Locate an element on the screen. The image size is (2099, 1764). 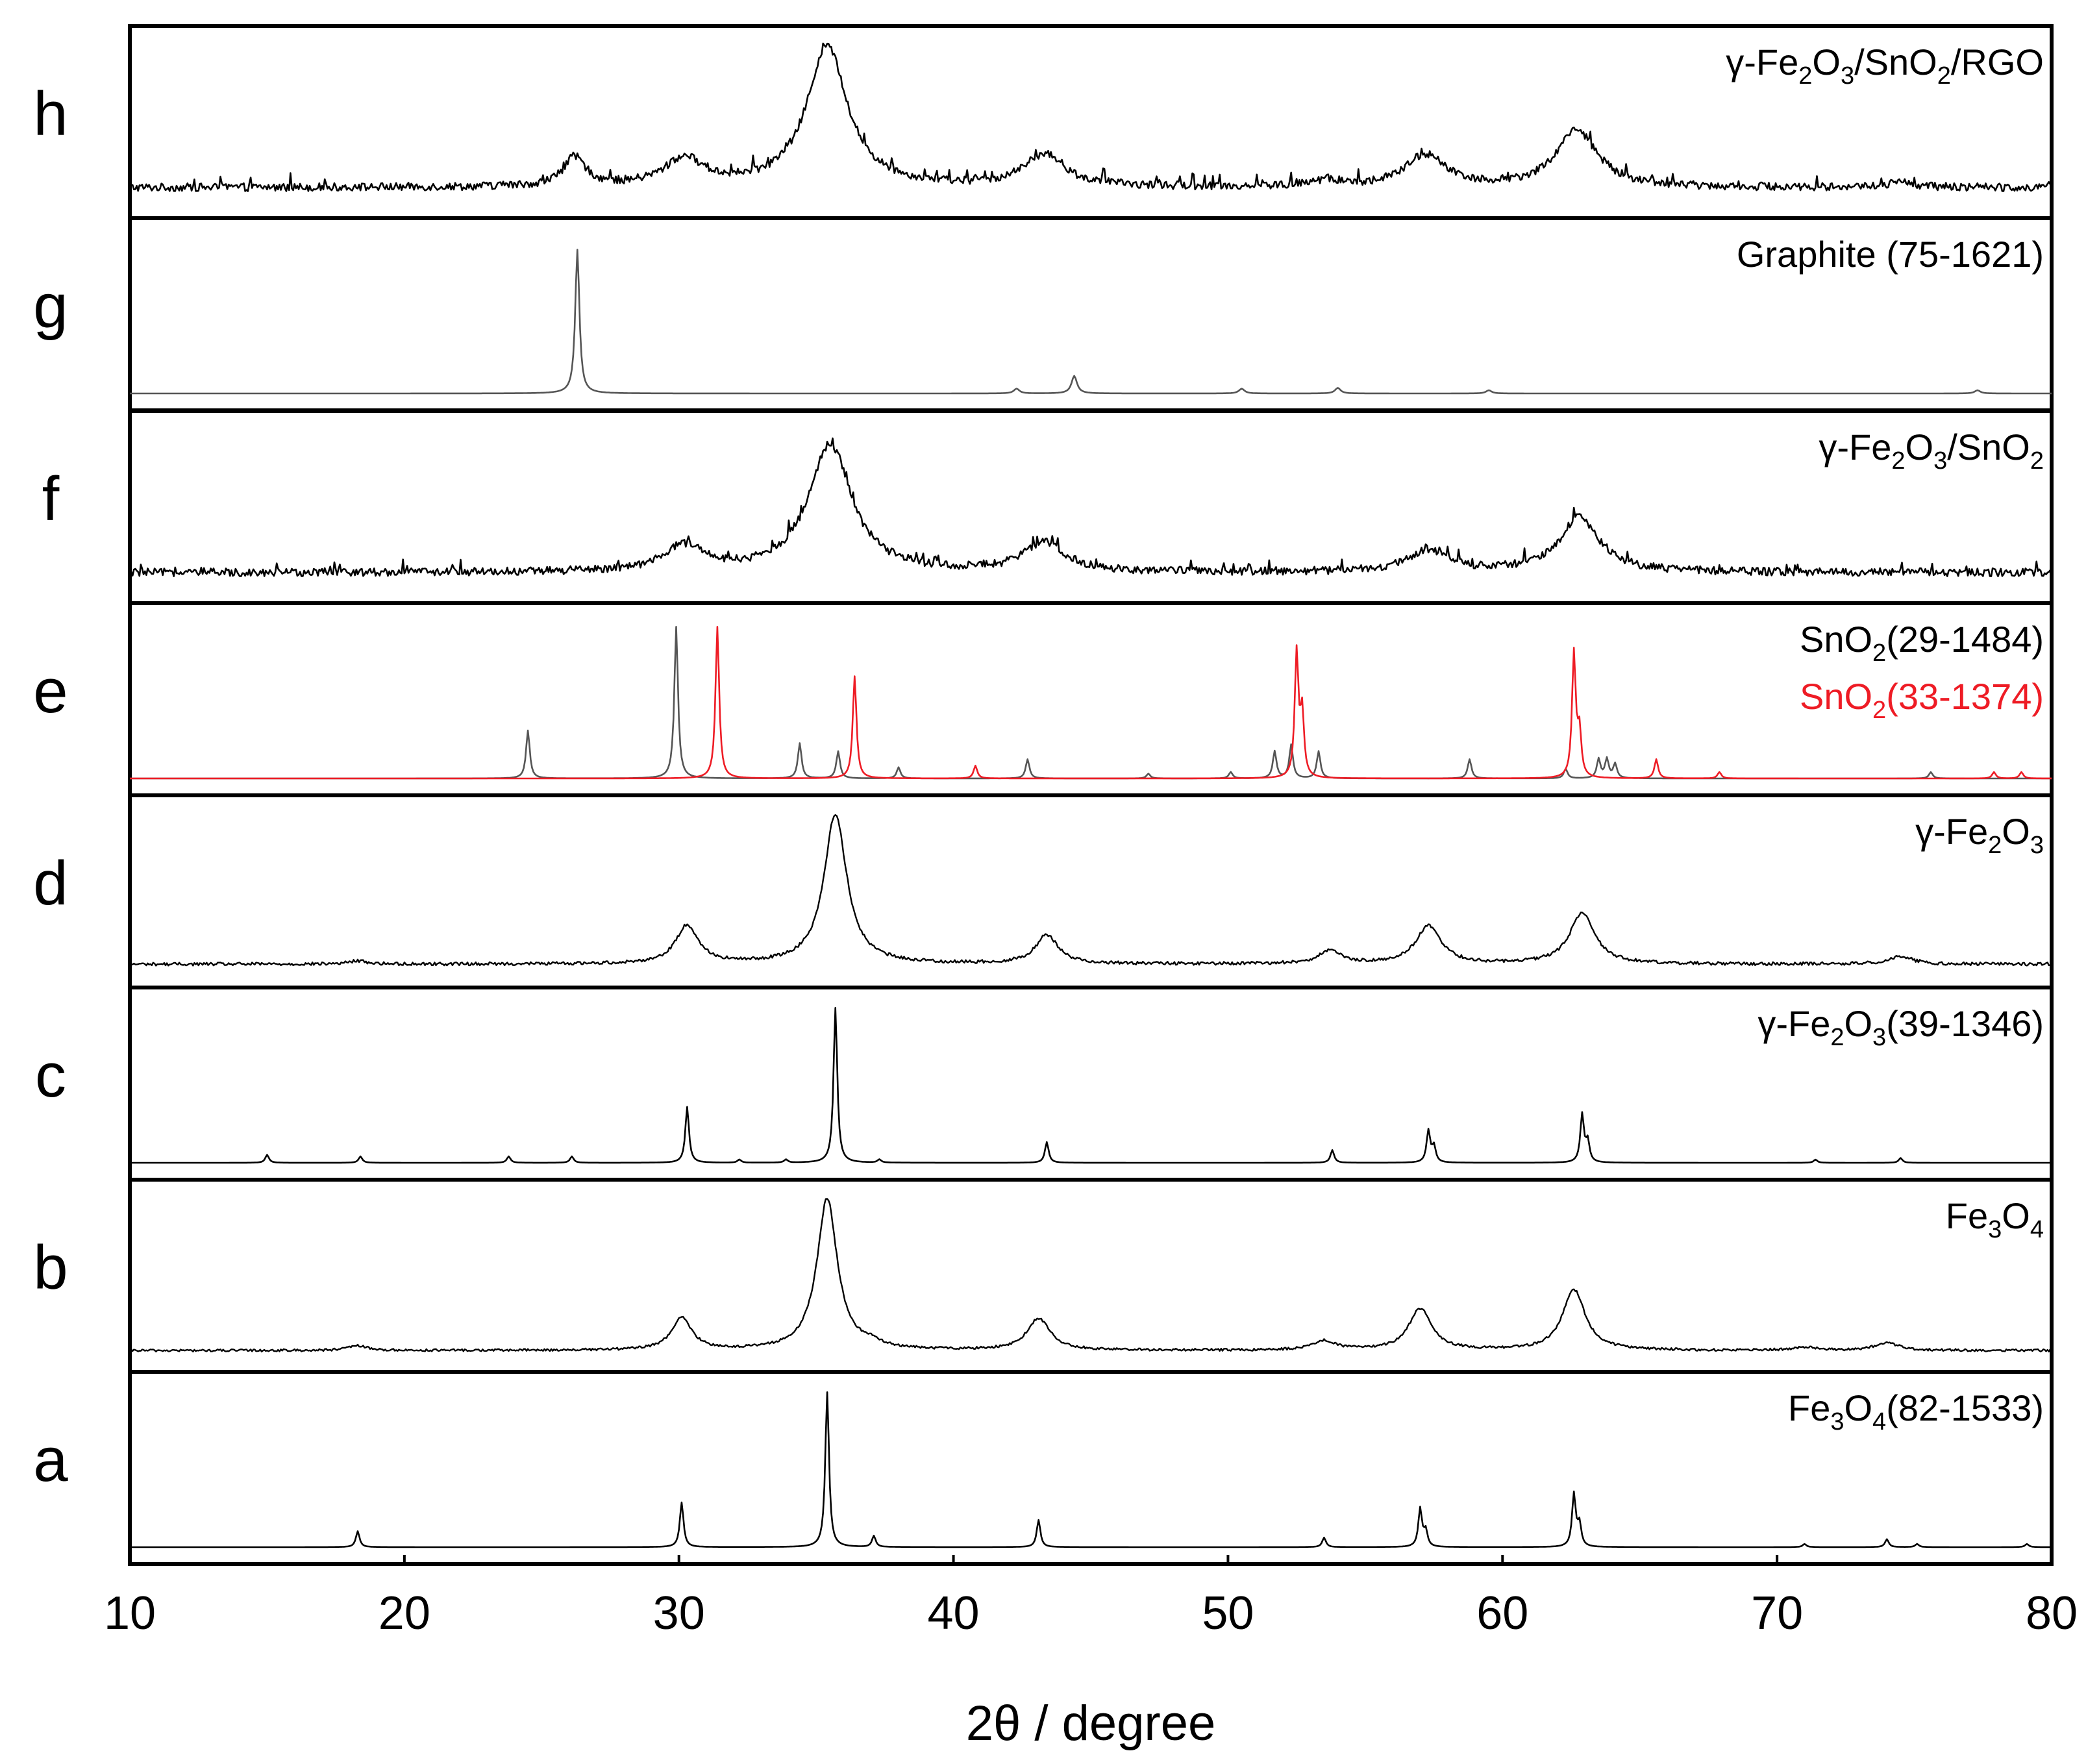
panel-d: d γ-Fe2O3 is located at coordinates (1043, 891).